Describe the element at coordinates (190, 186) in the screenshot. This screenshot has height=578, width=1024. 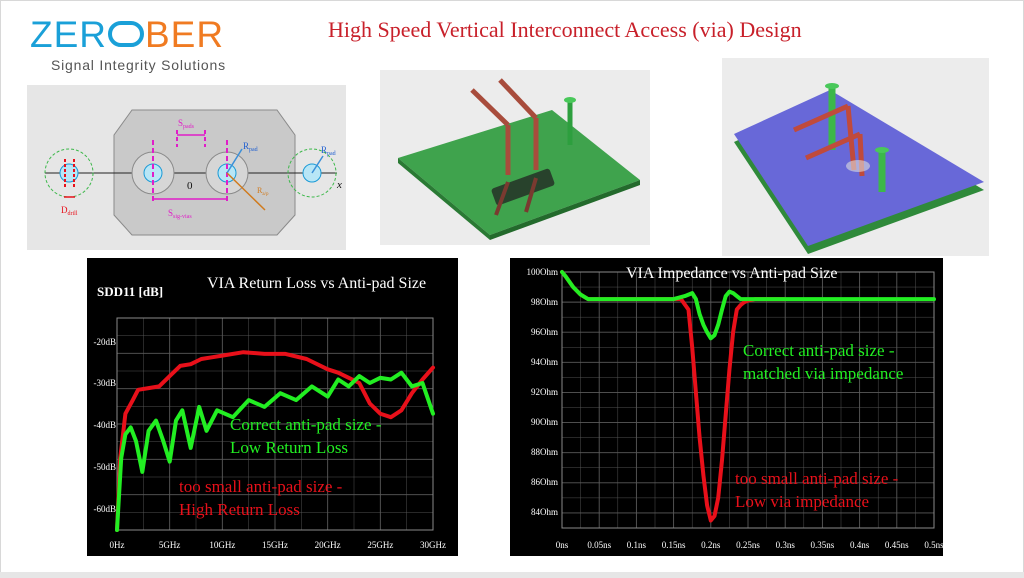
I see `origin-label: 0` at that location.